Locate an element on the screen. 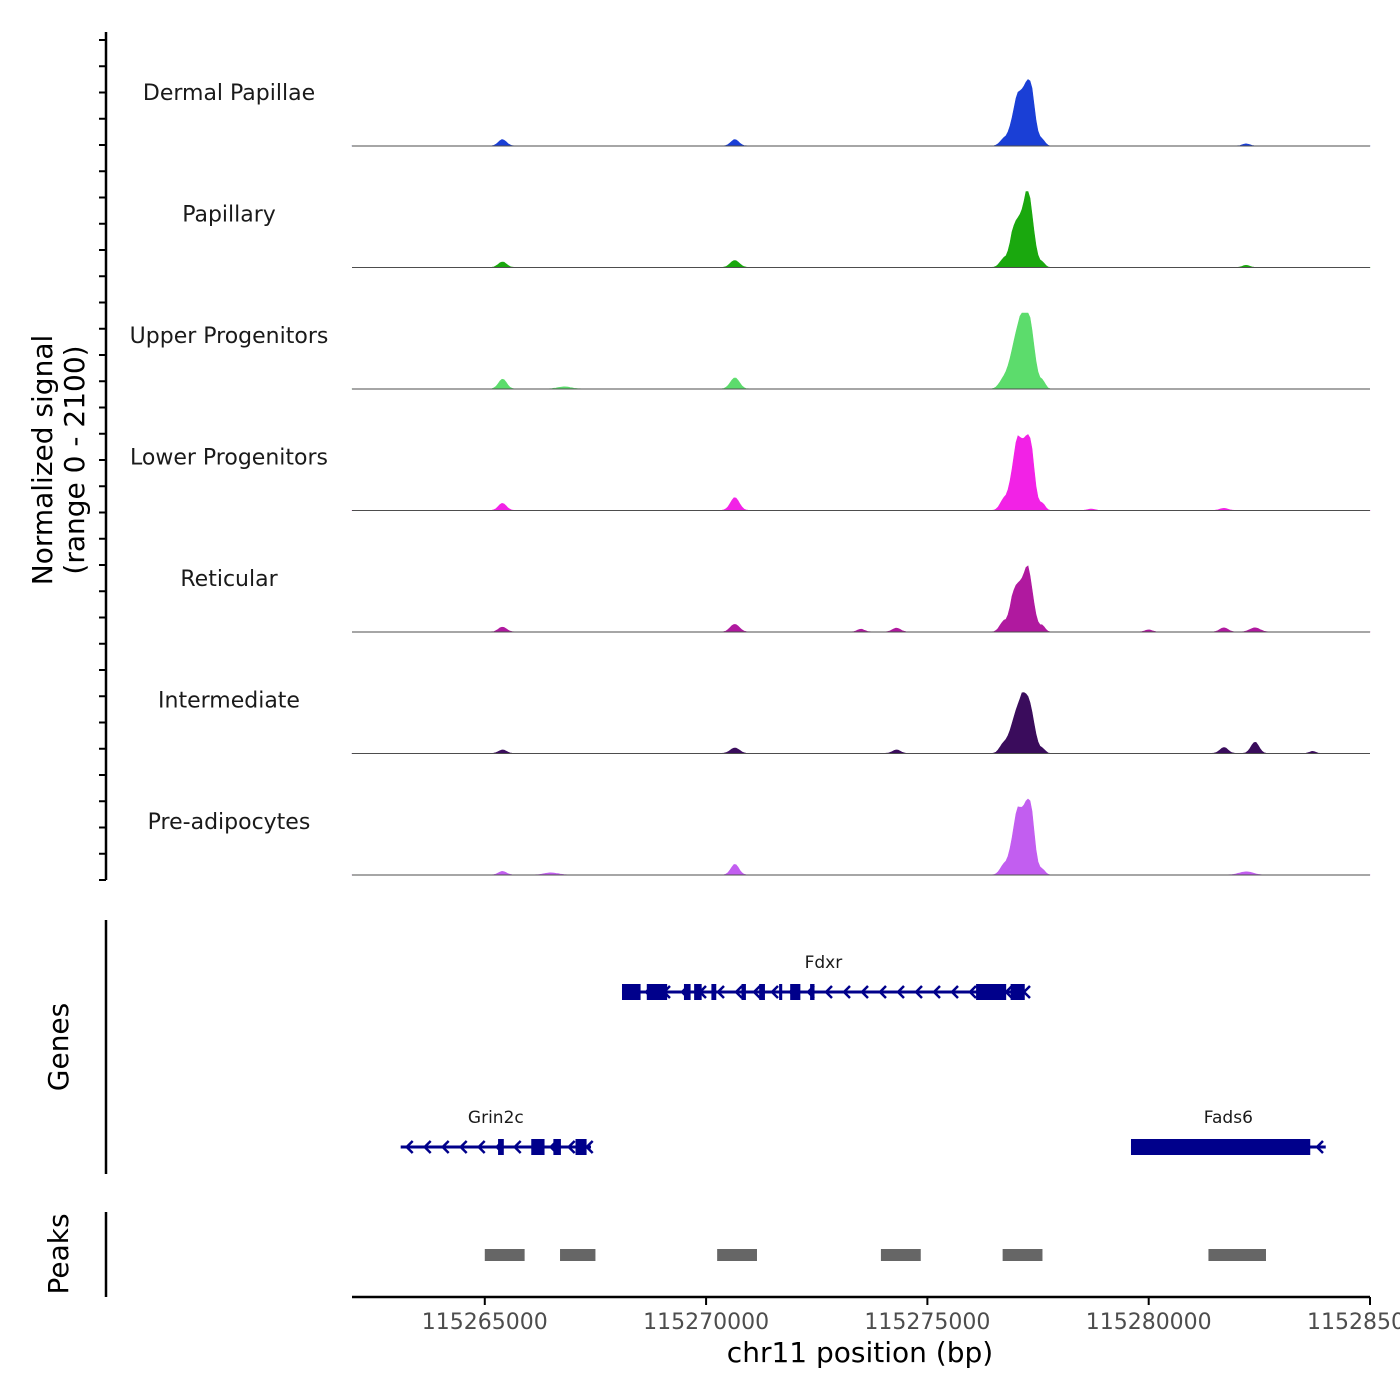  track-label: Upper Progenitors is located at coordinates (229, 336).